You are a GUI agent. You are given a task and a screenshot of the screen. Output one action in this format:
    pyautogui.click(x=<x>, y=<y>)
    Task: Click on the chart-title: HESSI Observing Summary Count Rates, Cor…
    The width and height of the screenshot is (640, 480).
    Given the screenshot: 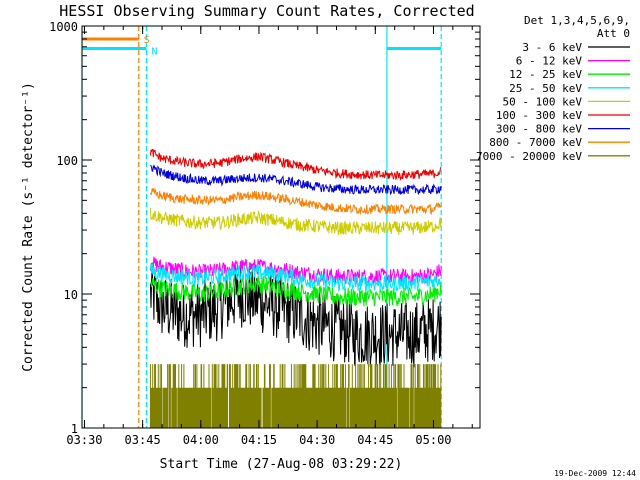 What is the action you would take?
    pyautogui.click(x=266, y=11)
    